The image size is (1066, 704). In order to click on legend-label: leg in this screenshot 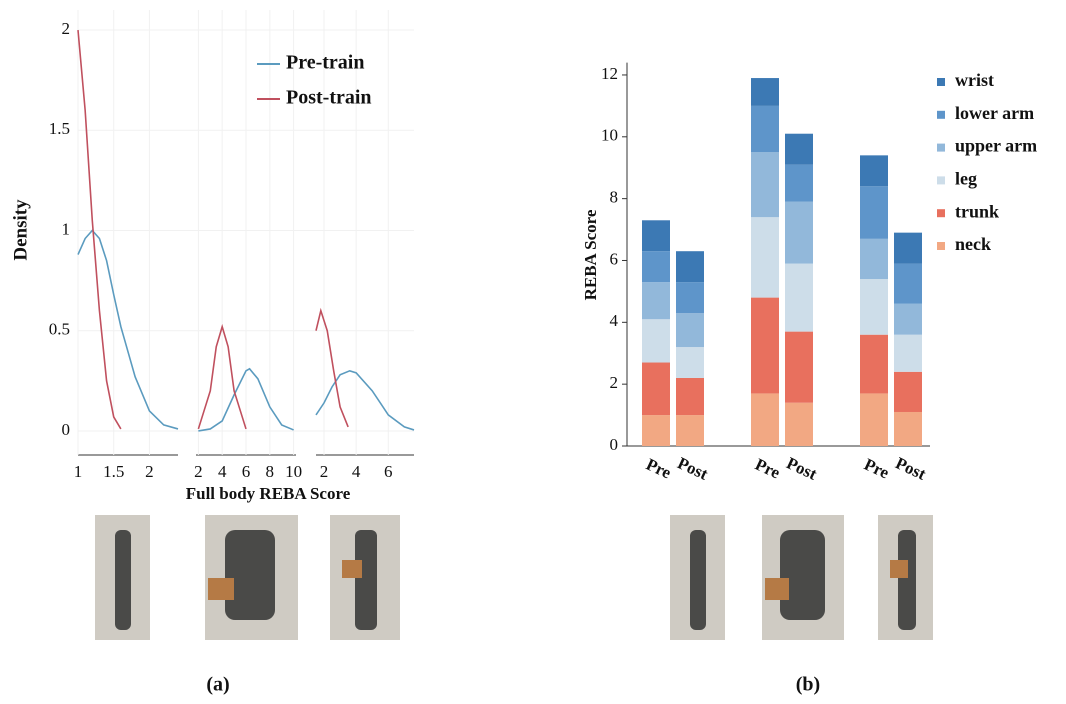, I will do `click(966, 179)`.